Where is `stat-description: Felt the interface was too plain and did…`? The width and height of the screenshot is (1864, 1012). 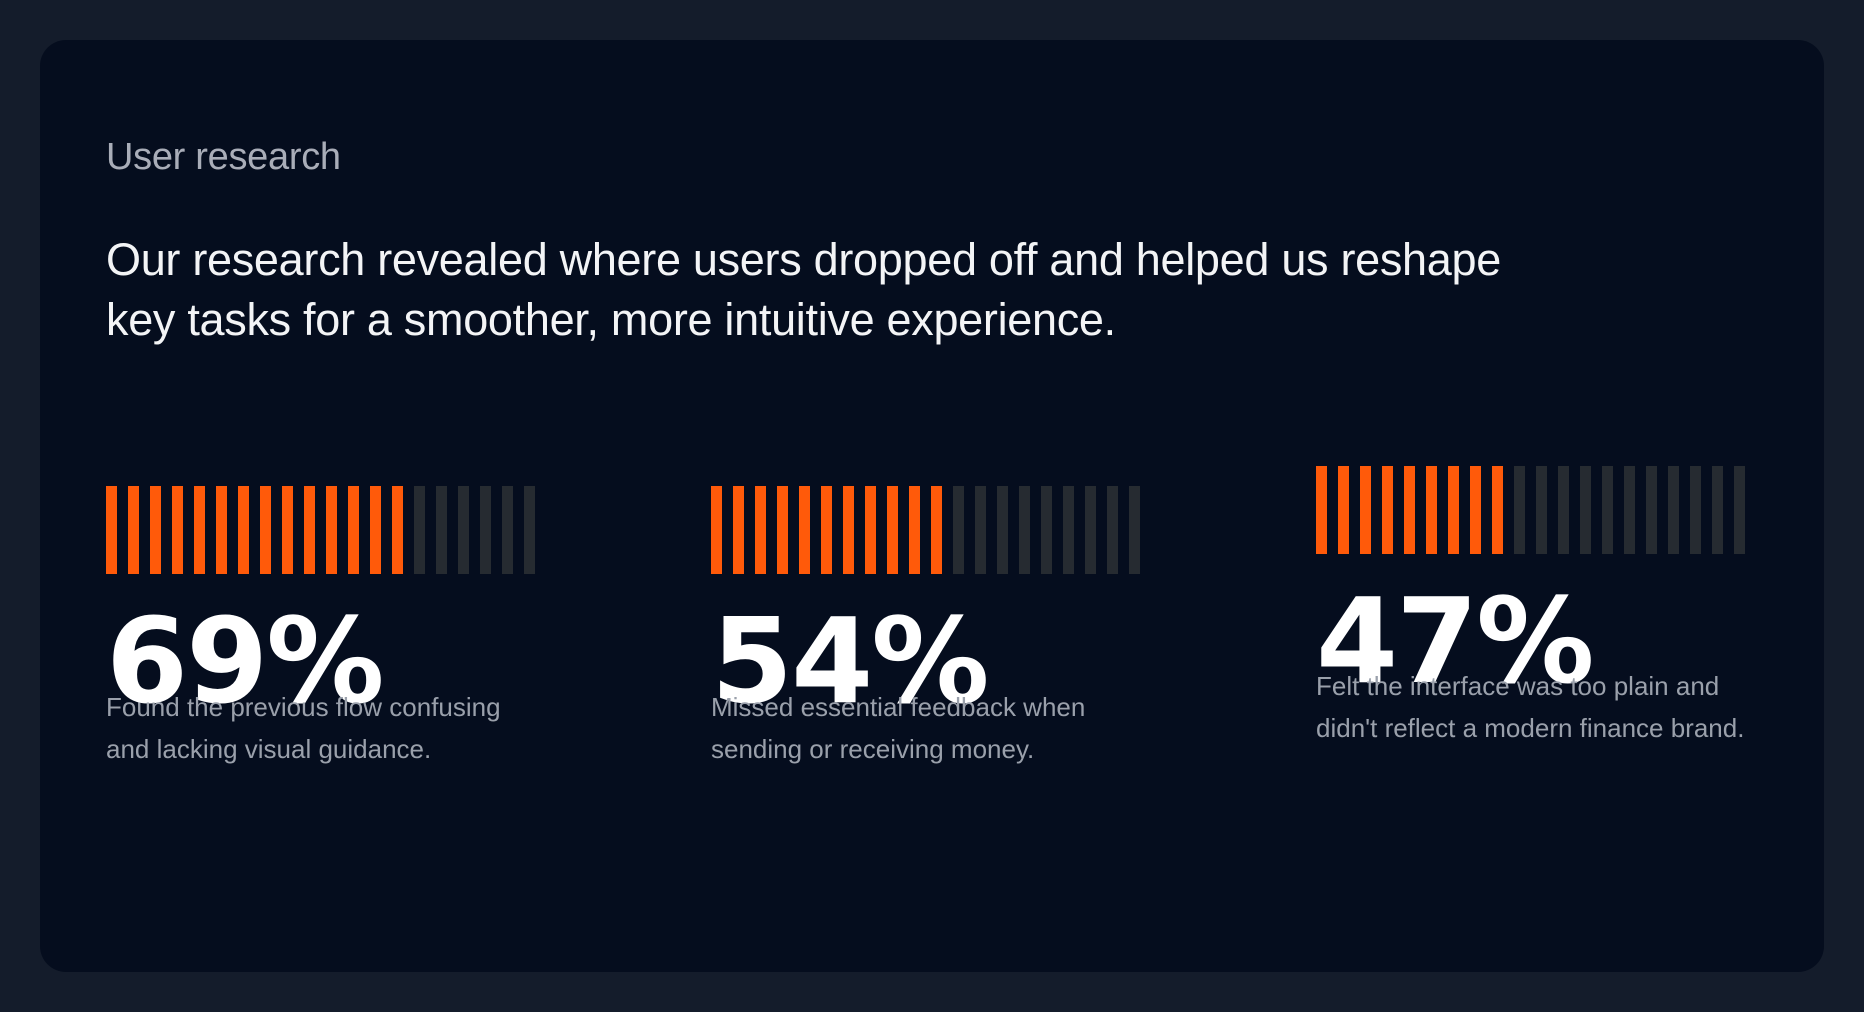
stat-description: Felt the interface was too plain and did… is located at coordinates (1530, 707).